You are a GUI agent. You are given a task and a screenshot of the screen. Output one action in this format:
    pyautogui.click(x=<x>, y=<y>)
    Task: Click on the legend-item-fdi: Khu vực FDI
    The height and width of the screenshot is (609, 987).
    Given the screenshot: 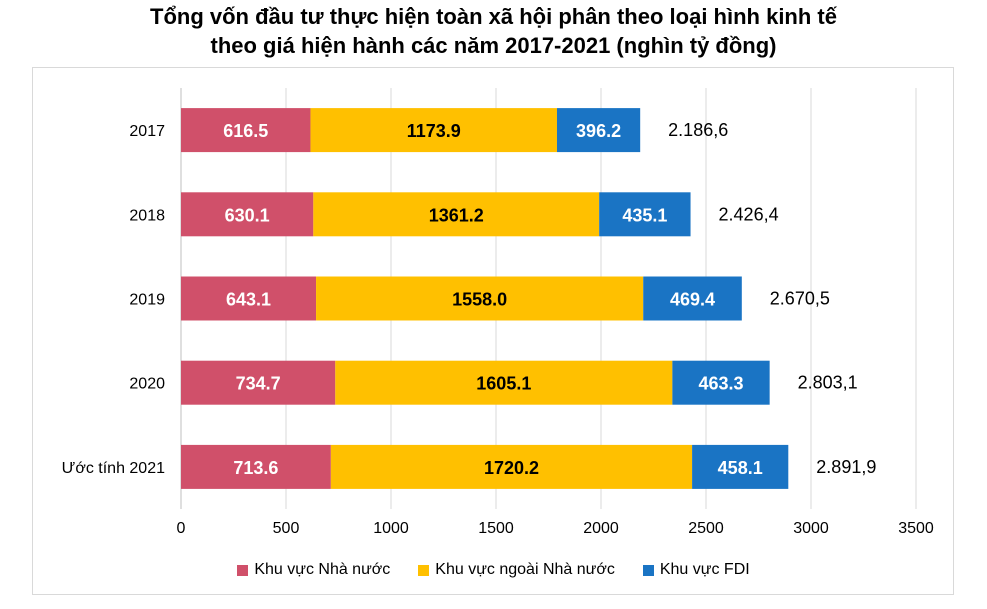 What is the action you would take?
    pyautogui.click(x=696, y=570)
    